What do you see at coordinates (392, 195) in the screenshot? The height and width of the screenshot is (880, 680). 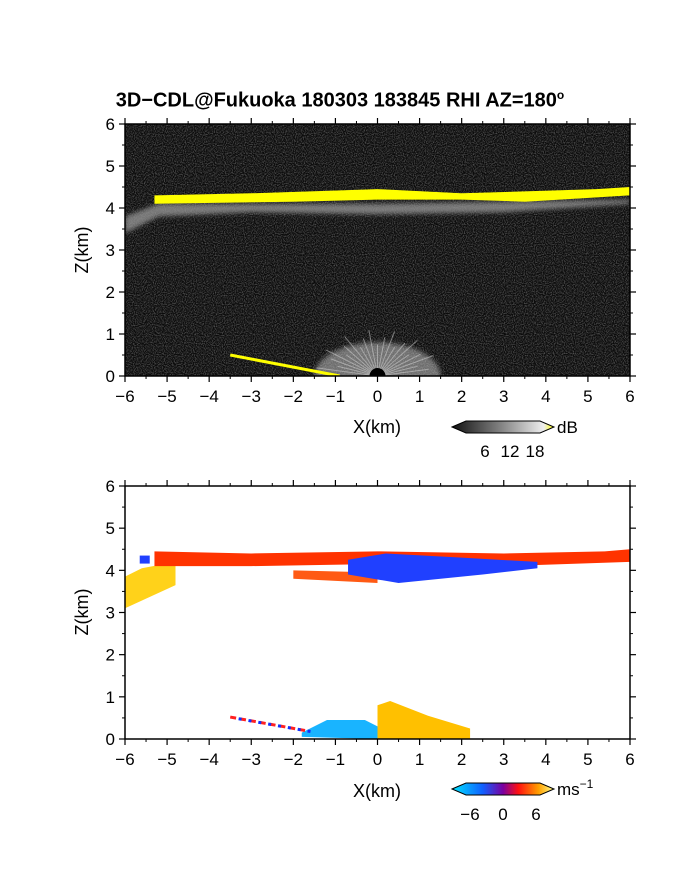 I see `reflectivity-bright-band` at bounding box center [392, 195].